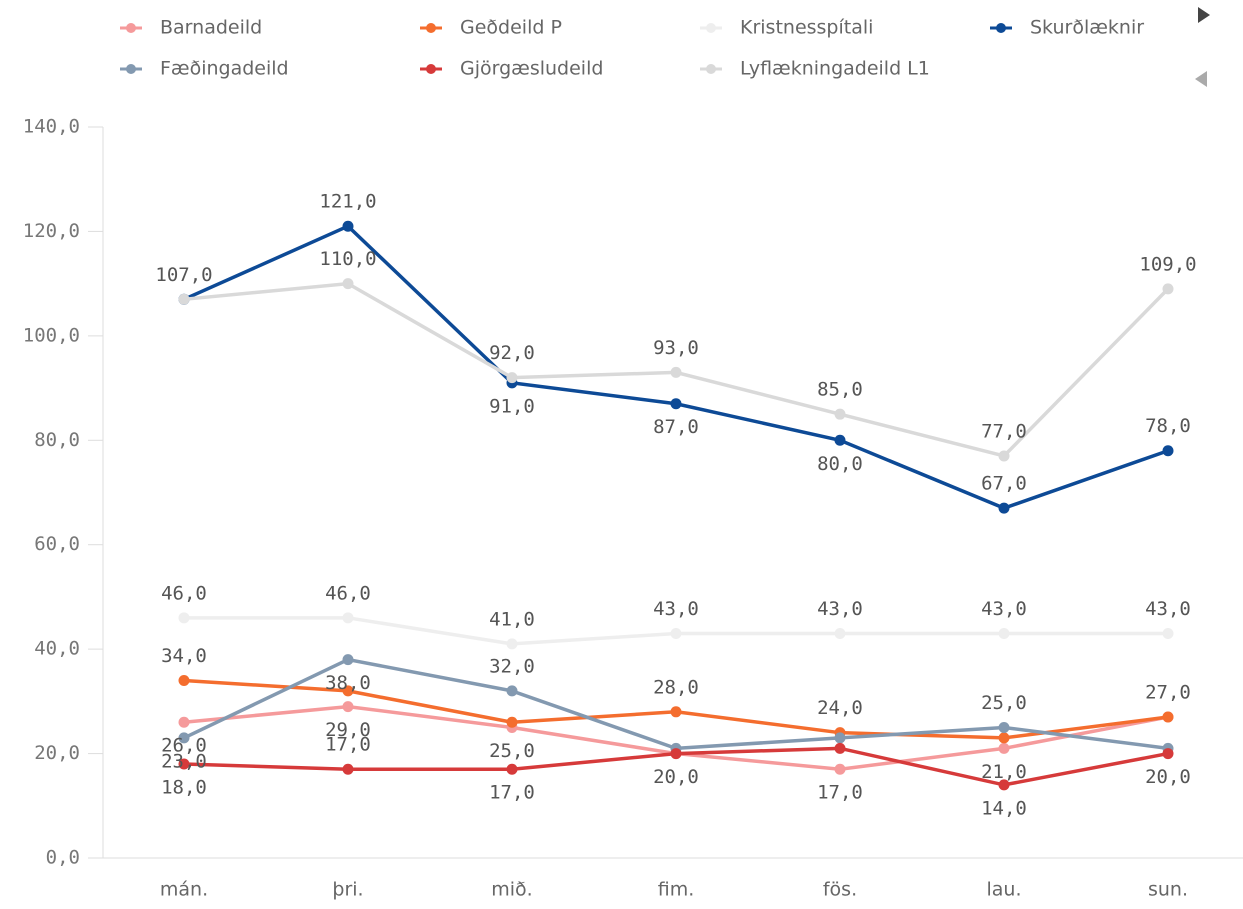 The width and height of the screenshot is (1243, 909). Describe the element at coordinates (1004, 772) in the screenshot. I see `value-label: 21,0` at that location.